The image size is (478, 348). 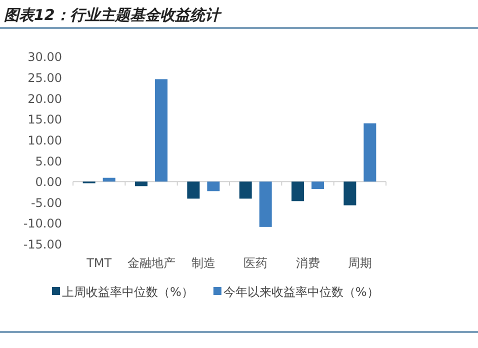 I want to click on y-tick-label: 5.00, so click(x=48, y=161).